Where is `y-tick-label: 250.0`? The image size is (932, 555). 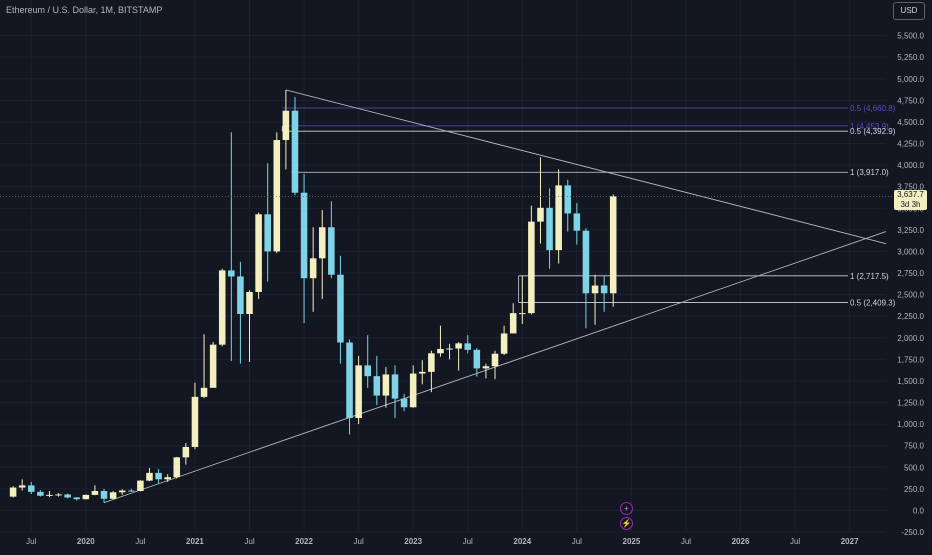 y-tick-label: 250.0 is located at coordinates (914, 489).